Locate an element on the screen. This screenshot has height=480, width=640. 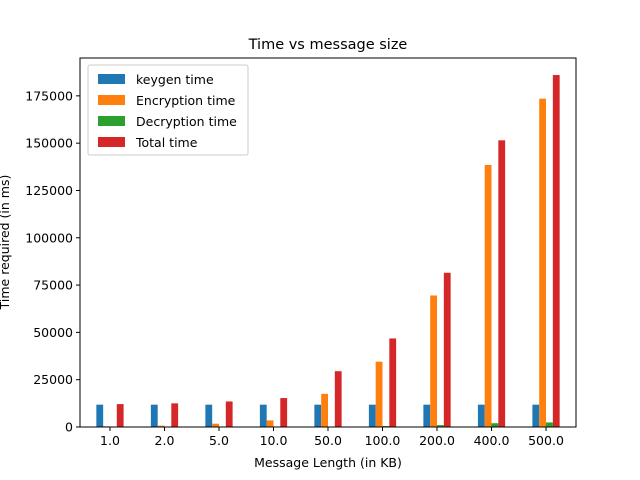
legend-label: keygen time is located at coordinates (175, 79).